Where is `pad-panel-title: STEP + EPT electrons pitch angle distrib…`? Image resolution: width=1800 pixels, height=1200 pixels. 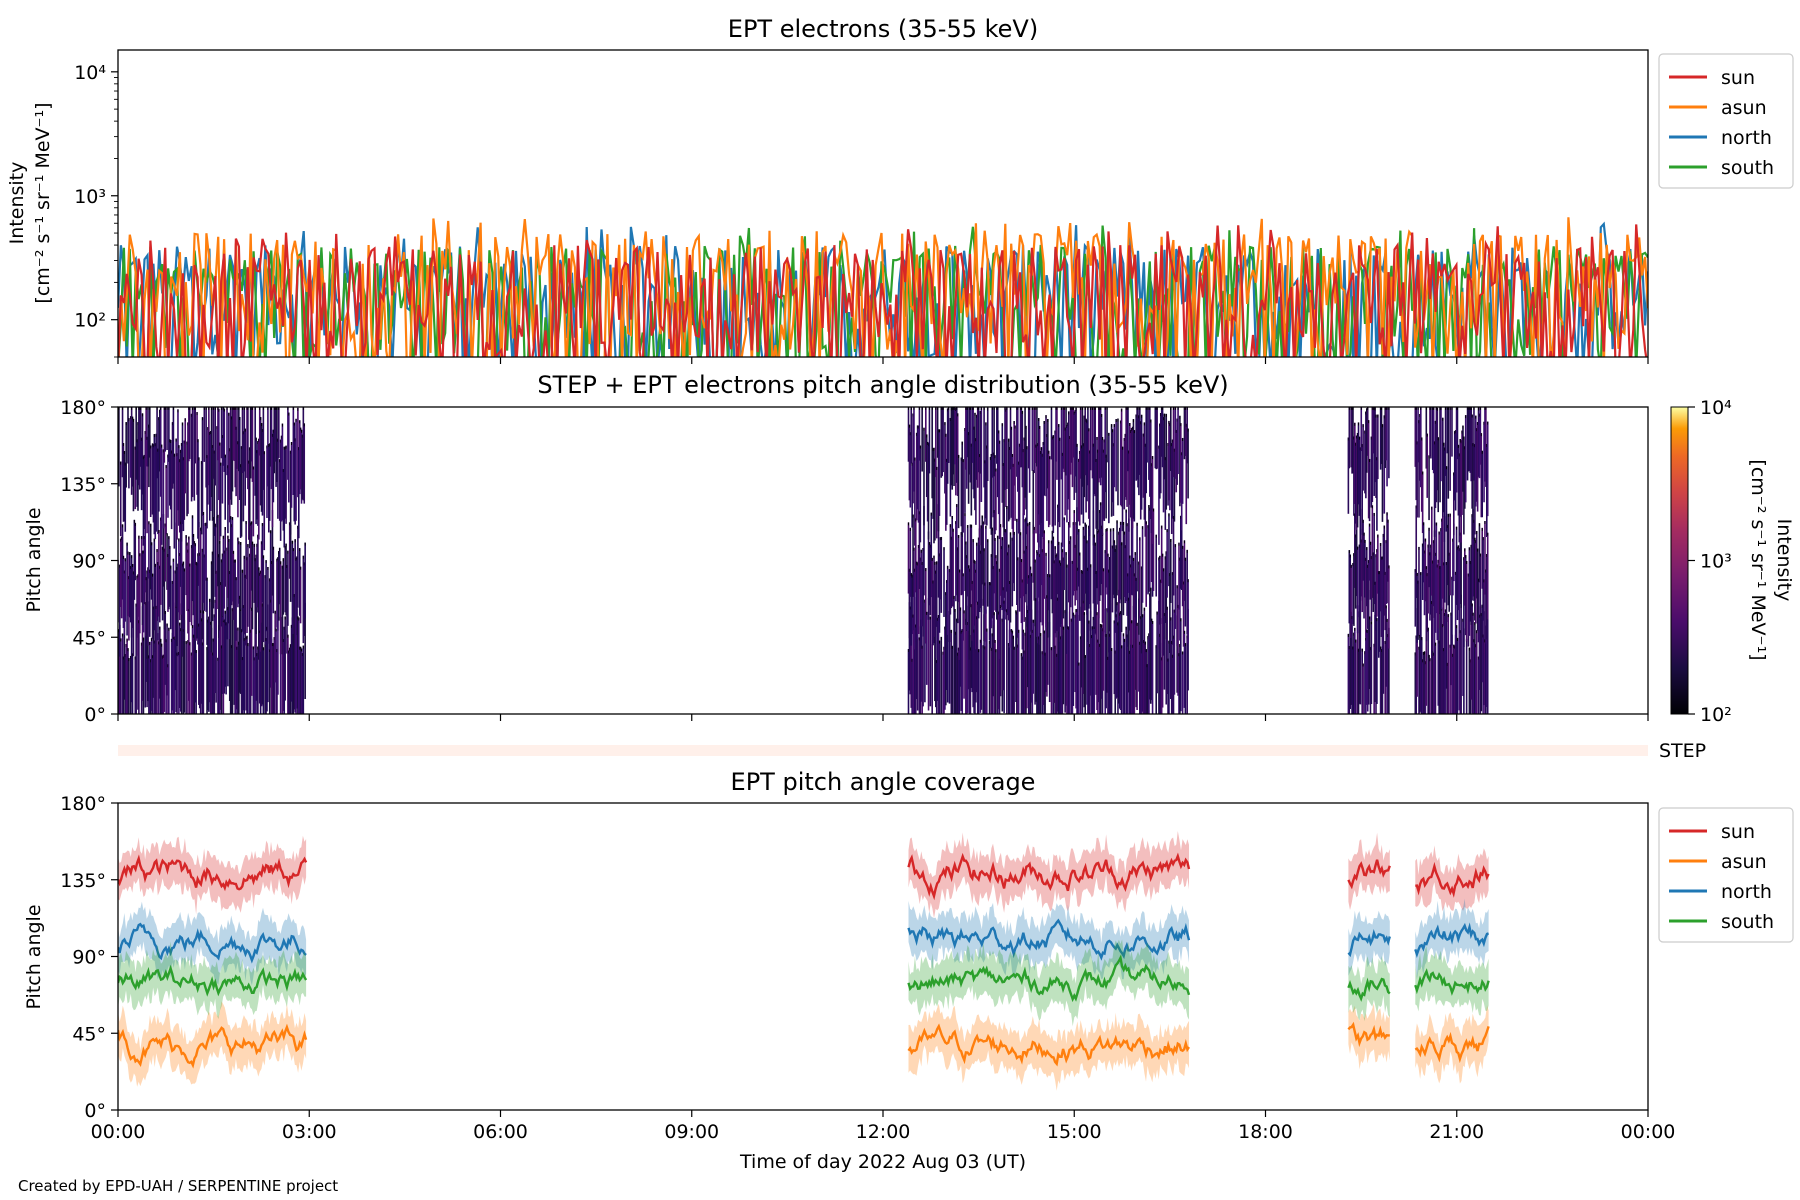
pad-panel-title: STEP + EPT electrons pitch angle distrib… is located at coordinates (882, 385).